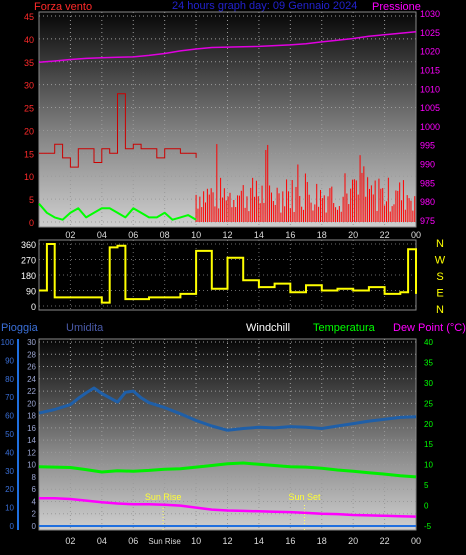 Image resolution: width=466 pixels, height=555 pixels. I want to click on wind-tick-label: 45, so click(29, 17).